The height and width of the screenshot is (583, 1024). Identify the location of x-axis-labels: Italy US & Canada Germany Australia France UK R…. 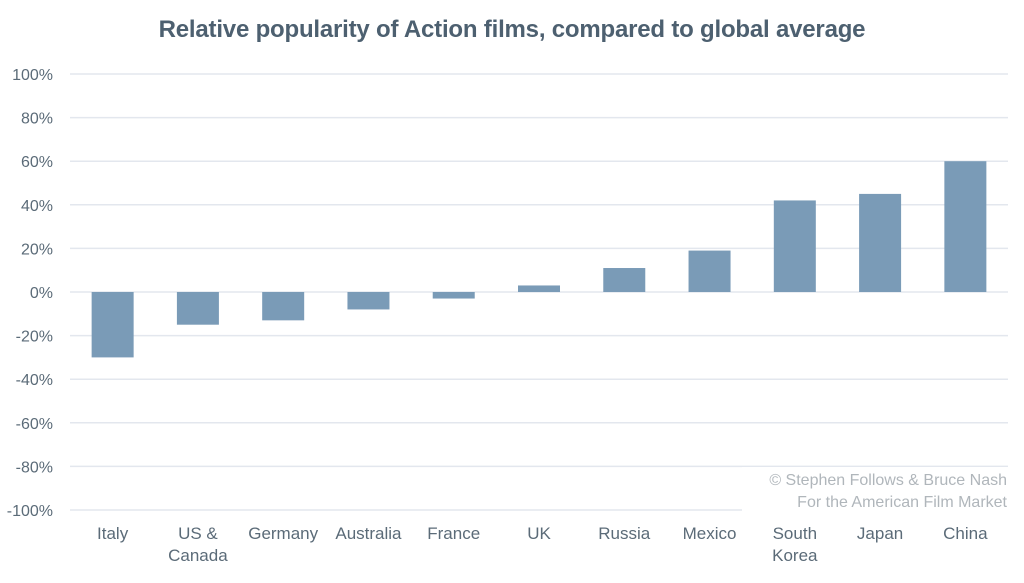
(542, 544).